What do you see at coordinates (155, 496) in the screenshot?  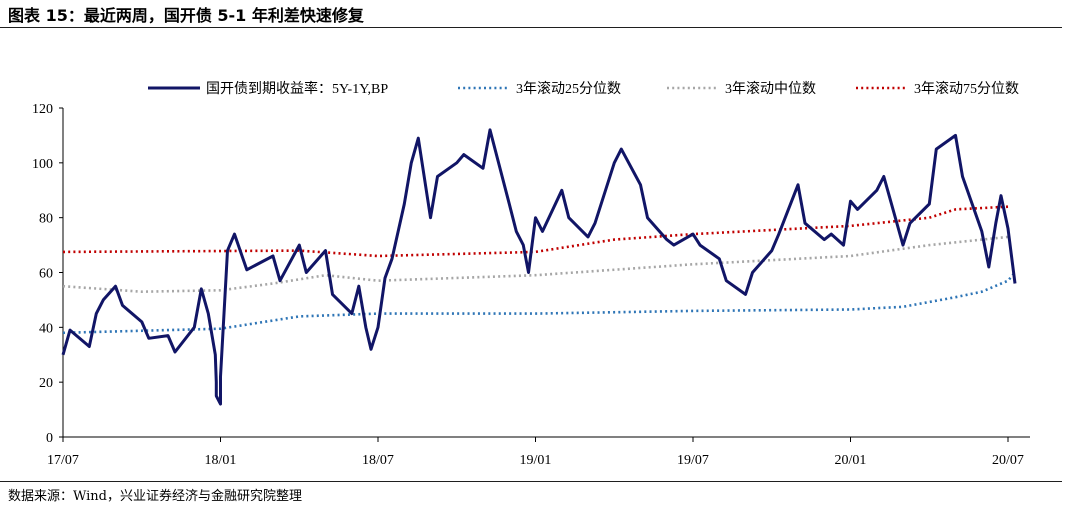 I see `data-source: 数据来源：Wind，兴业证券经济与金融研究院整理` at bounding box center [155, 496].